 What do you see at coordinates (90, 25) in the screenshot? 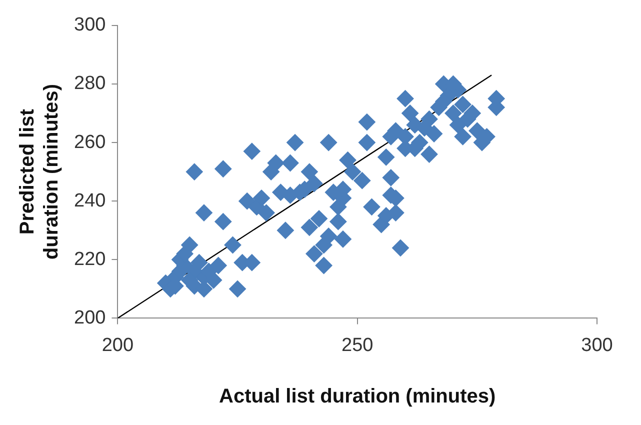
I see `y-tick-label: 300` at bounding box center [90, 25].